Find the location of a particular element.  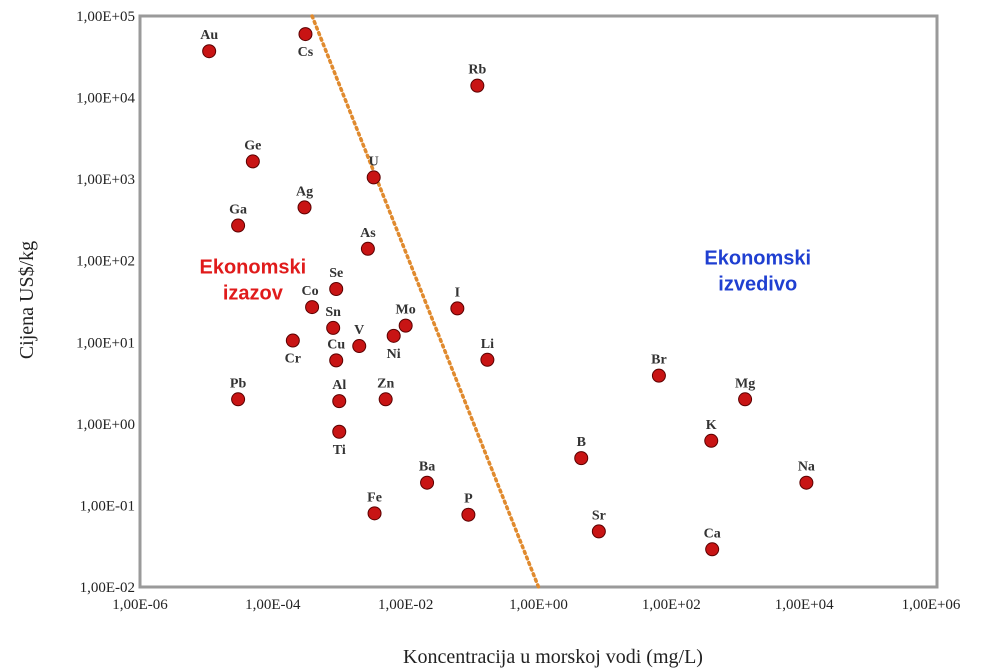

y-tick-label: 1,00E+03 is located at coordinates (105, 180).